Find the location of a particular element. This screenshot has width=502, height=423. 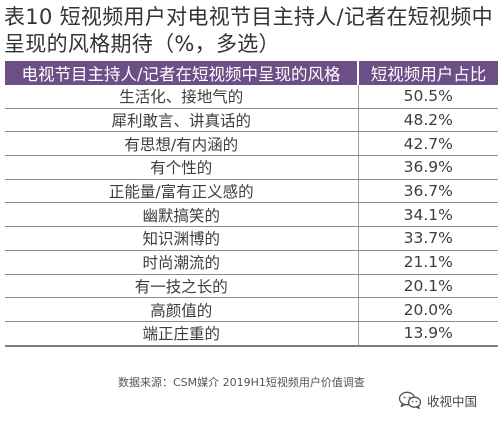

share-cell: 21.1% is located at coordinates (428, 262).